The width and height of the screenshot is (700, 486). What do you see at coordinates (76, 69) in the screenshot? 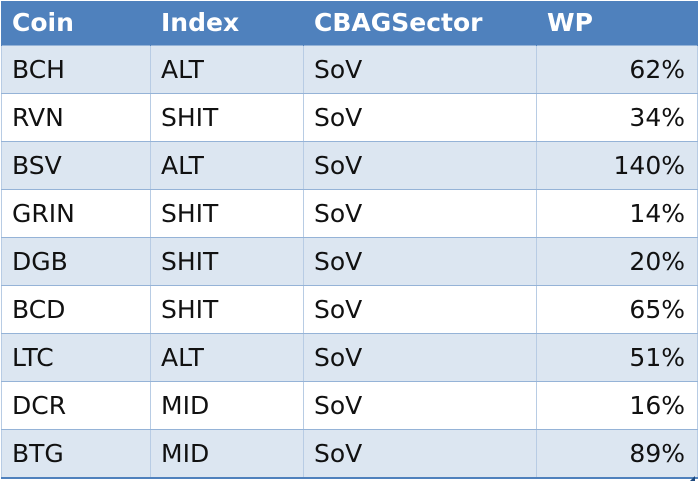
I see `cell-coin: BCH` at bounding box center [76, 69].